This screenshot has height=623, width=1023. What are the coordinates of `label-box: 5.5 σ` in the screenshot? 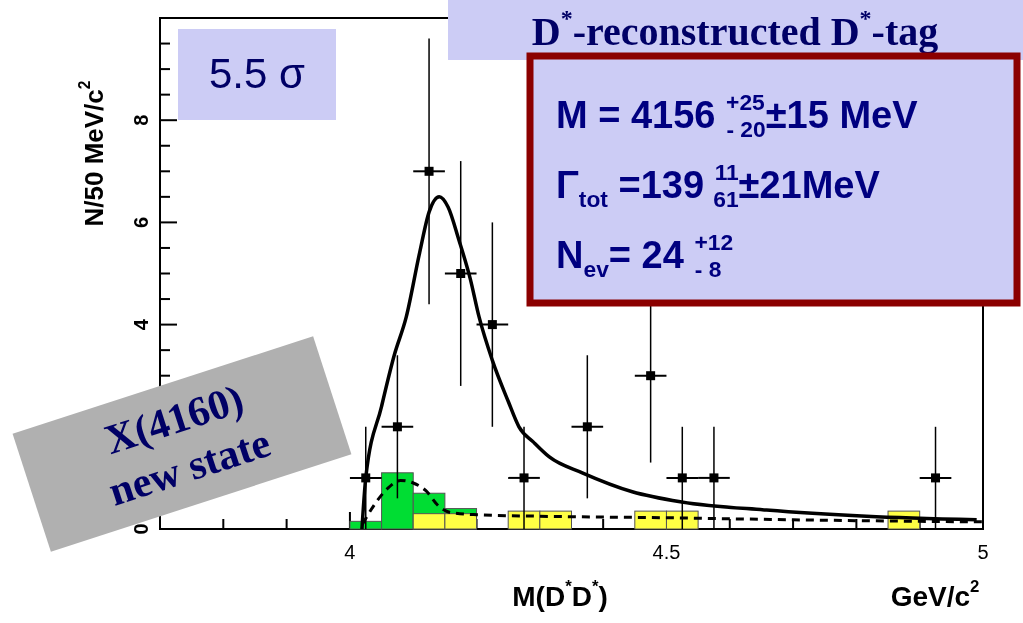 It's located at (257, 74).